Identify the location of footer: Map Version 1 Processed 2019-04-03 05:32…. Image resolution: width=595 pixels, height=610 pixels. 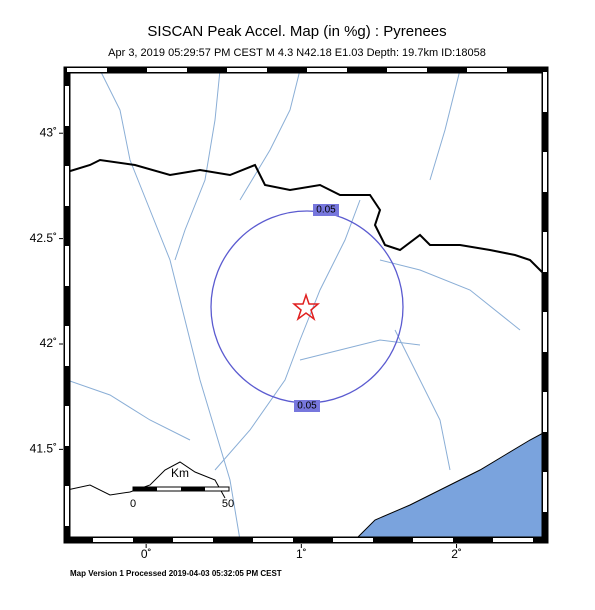
(176, 573).